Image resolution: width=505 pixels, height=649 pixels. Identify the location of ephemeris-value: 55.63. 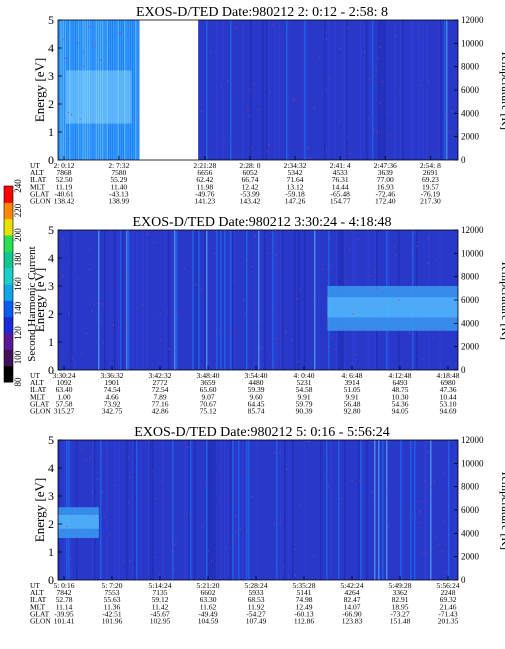
(112, 599).